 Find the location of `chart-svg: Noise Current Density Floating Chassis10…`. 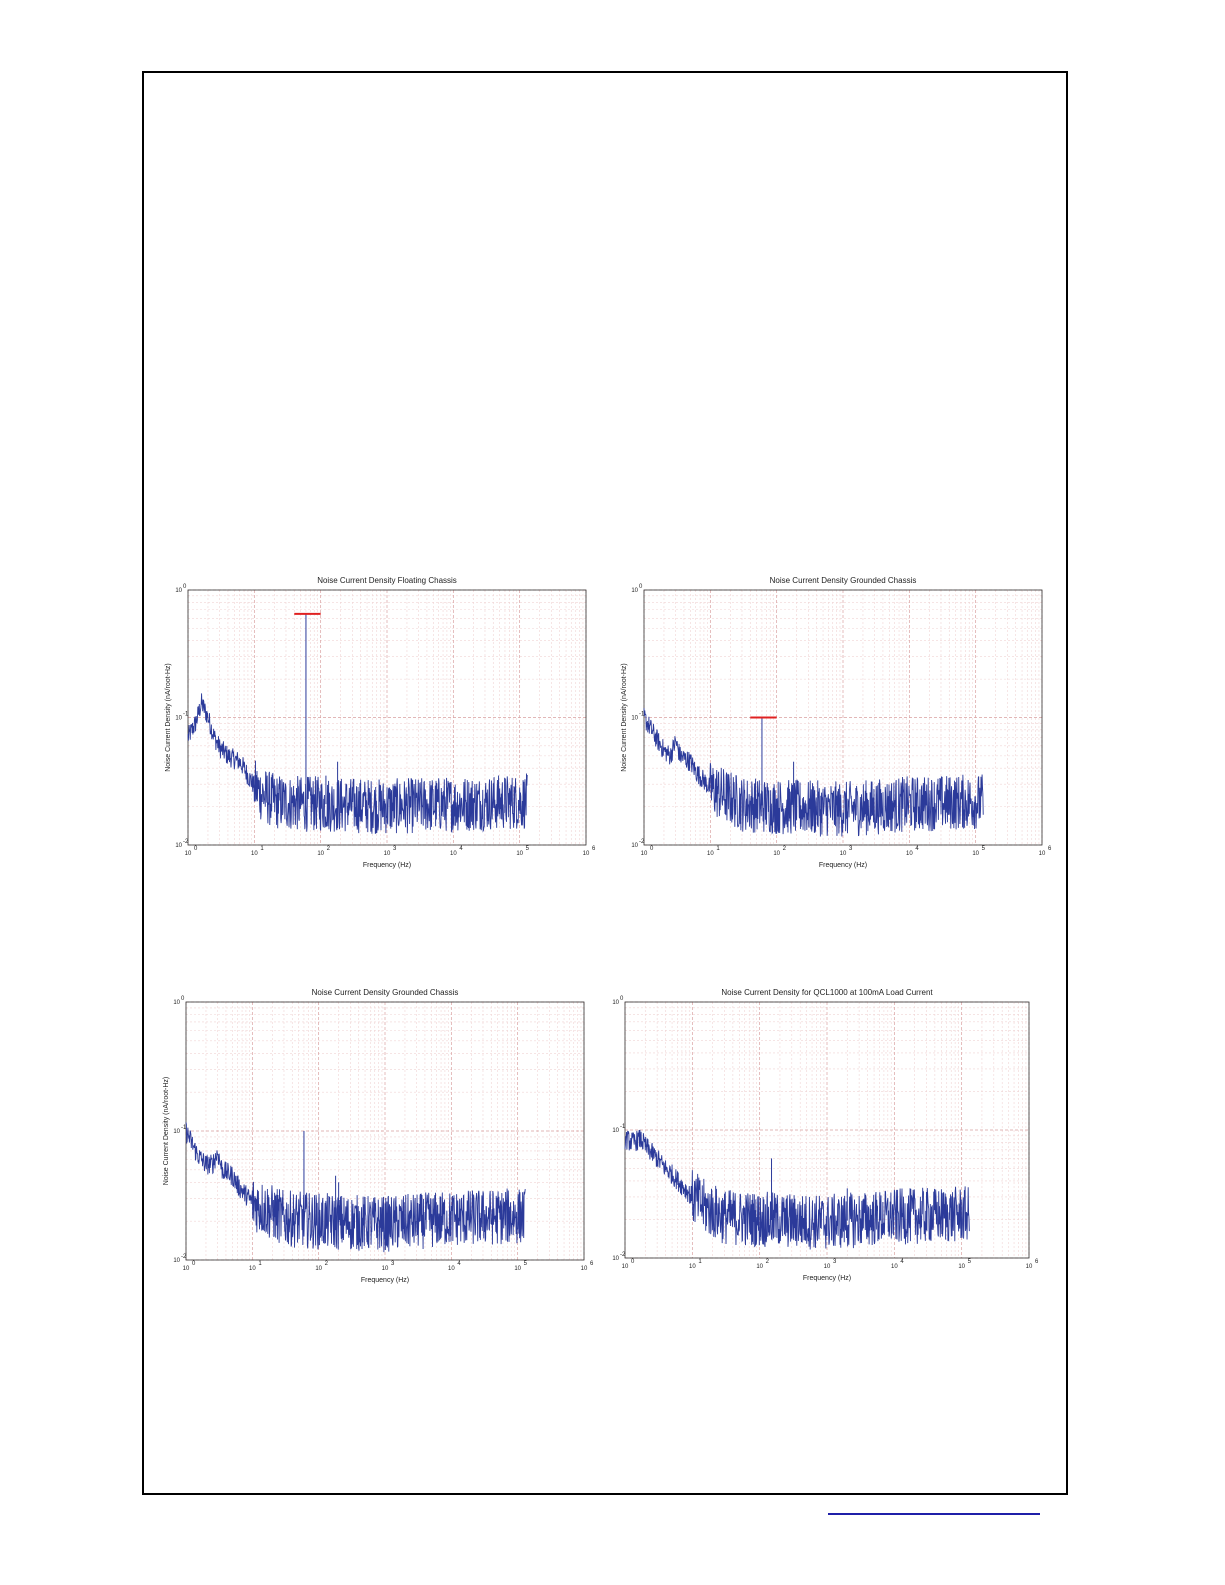

chart-svg: Noise Current Density Floating Chassis10… is located at coordinates (380, 722).